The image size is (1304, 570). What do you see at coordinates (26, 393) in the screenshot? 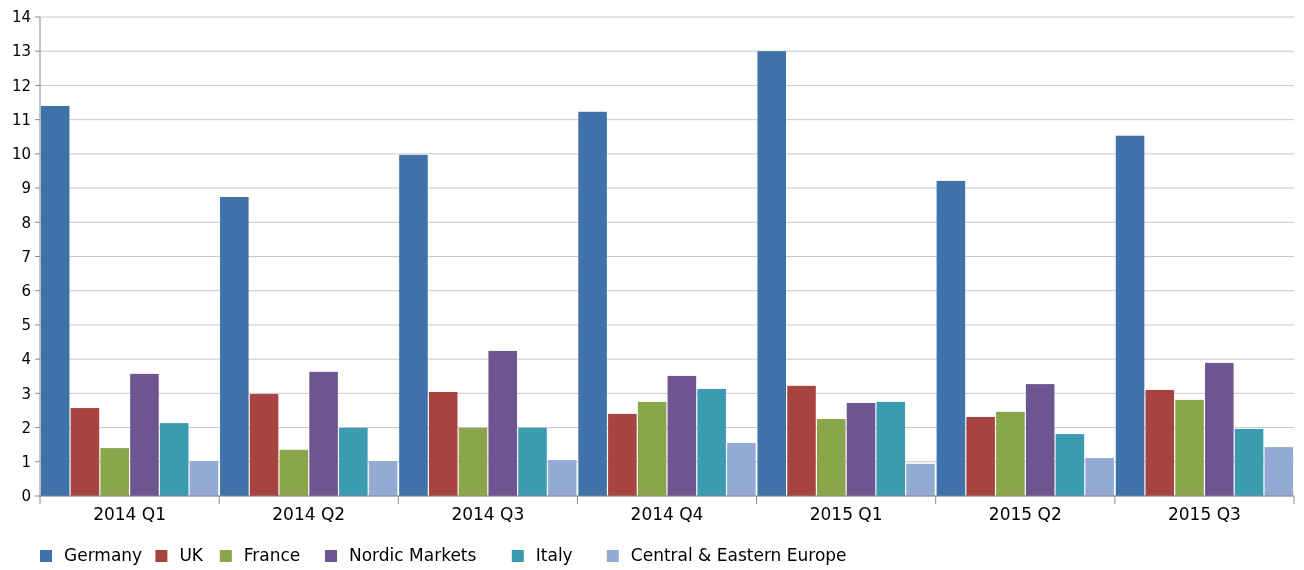
I see `y-tick-label: 3` at bounding box center [26, 393].